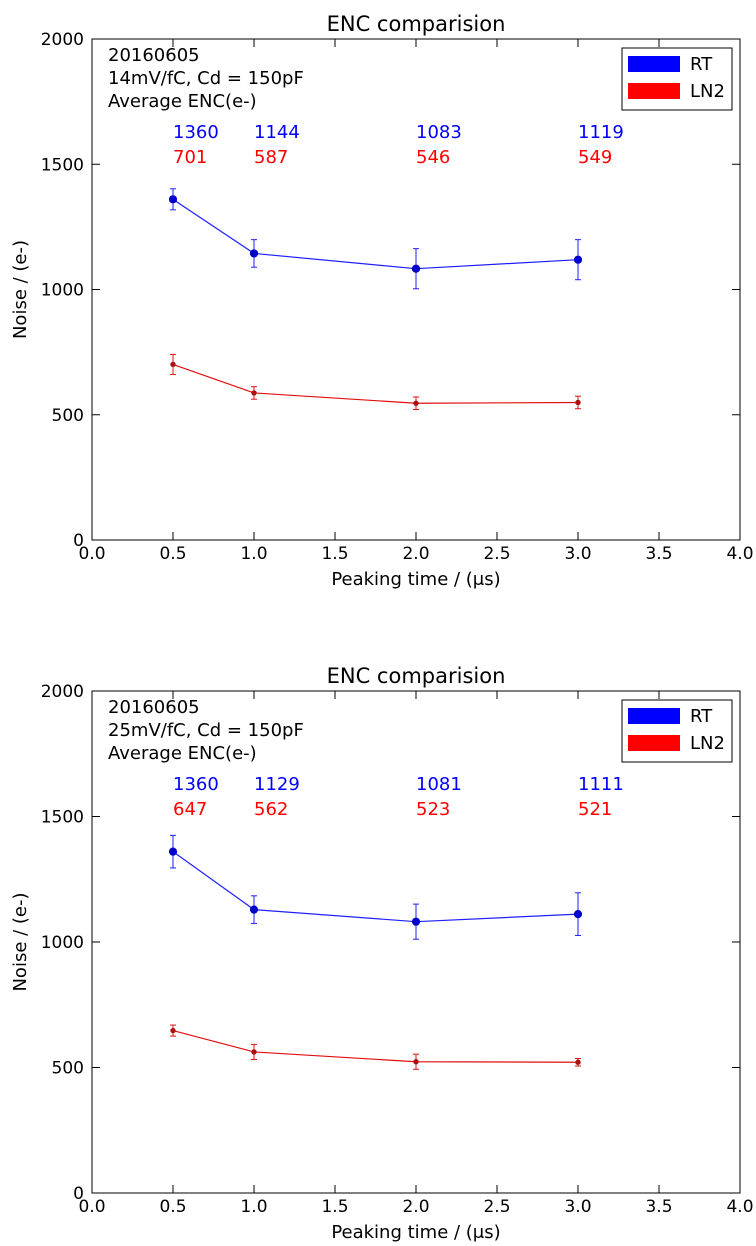 This screenshot has height=1246, width=756. I want to click on value-label: 1111, so click(601, 784).